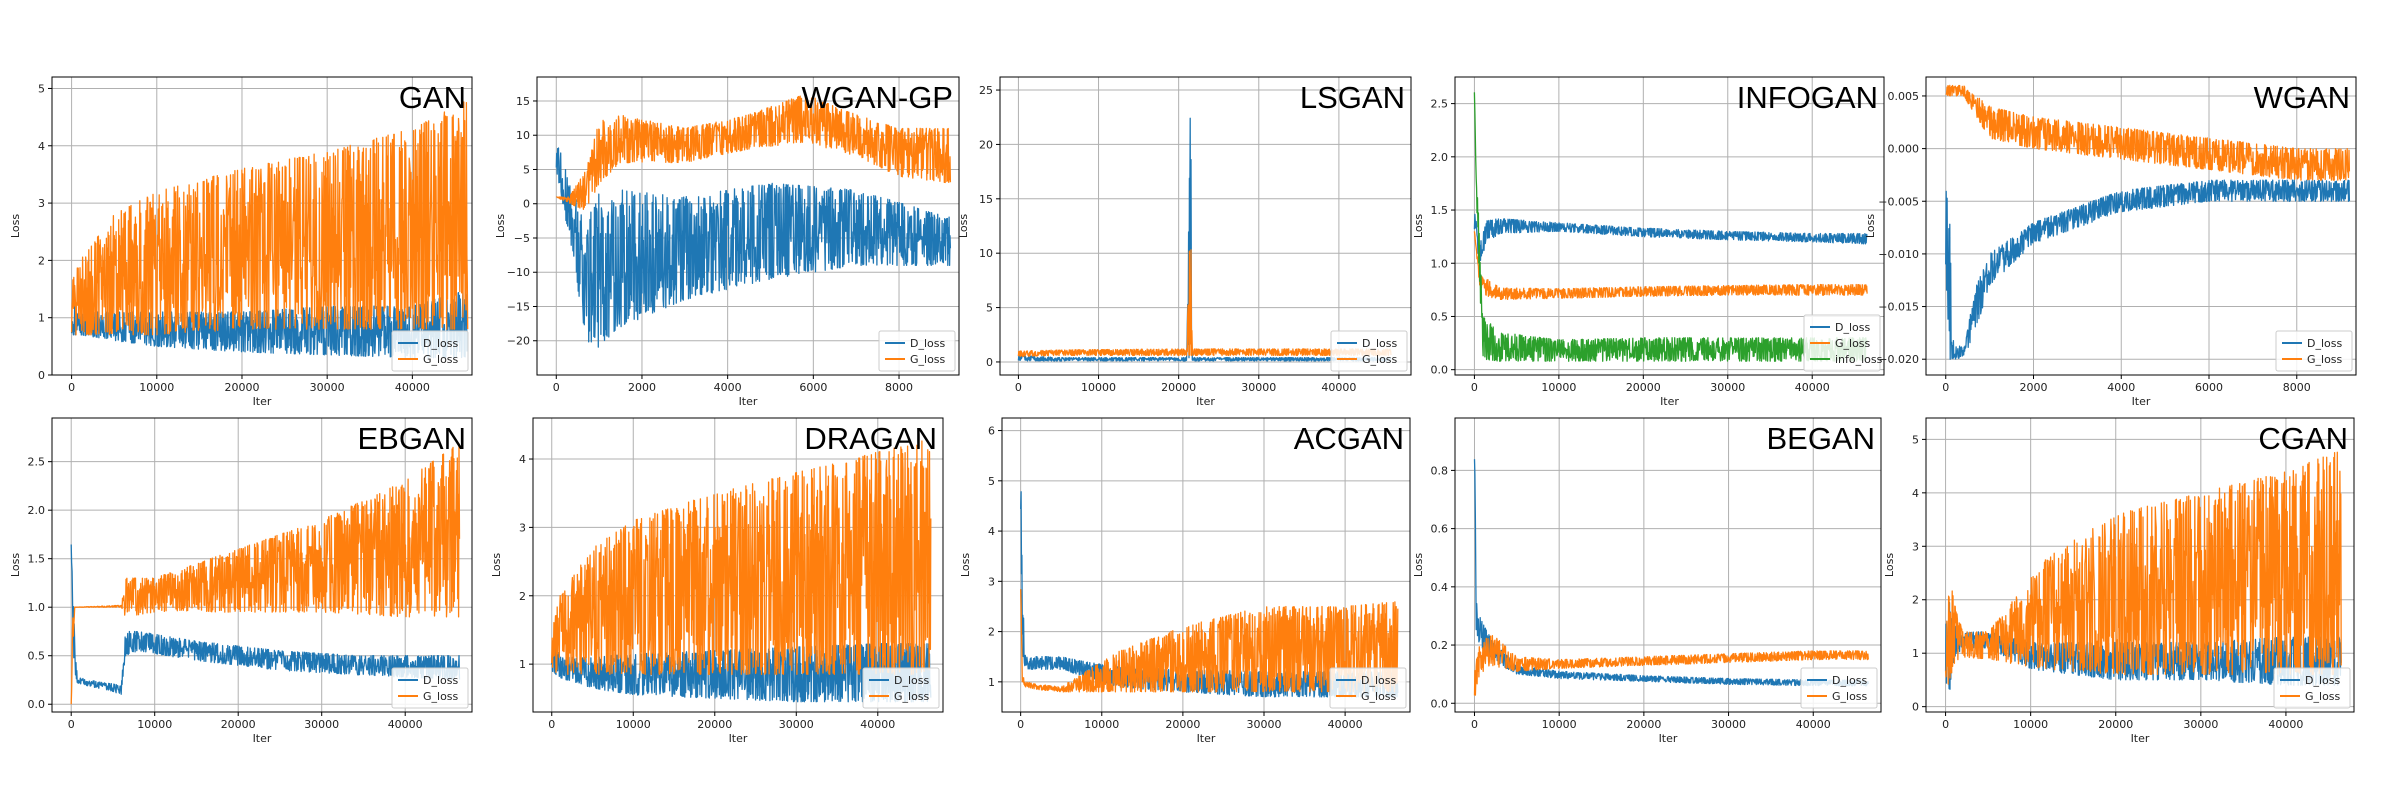  Describe the element at coordinates (1349, 438) in the screenshot. I see `chart-title: ACGAN` at that location.